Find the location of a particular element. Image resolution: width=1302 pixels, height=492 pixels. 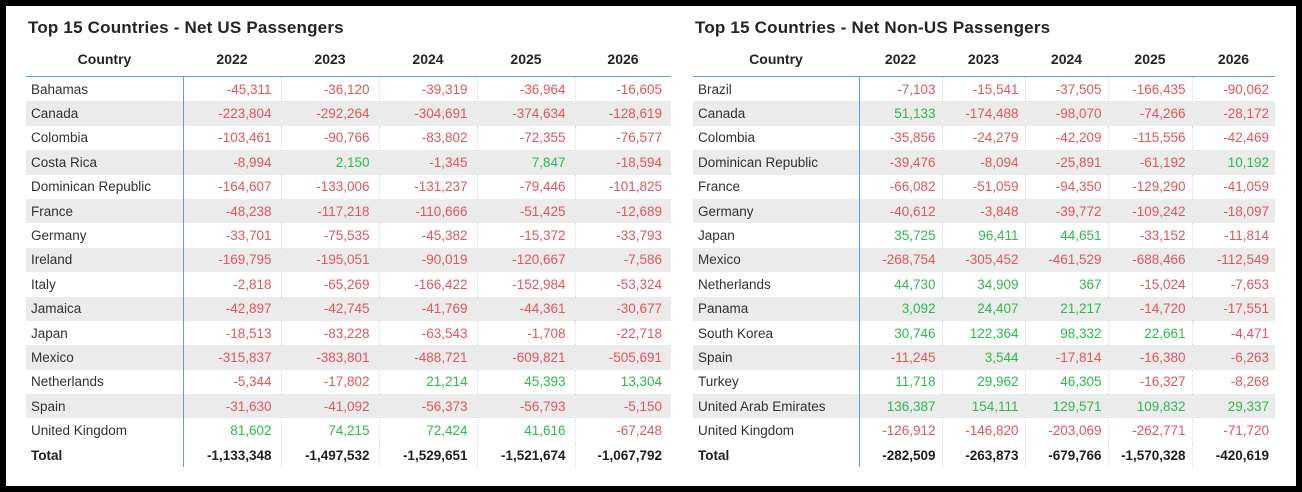

country-cell: Germany is located at coordinates (59, 236).